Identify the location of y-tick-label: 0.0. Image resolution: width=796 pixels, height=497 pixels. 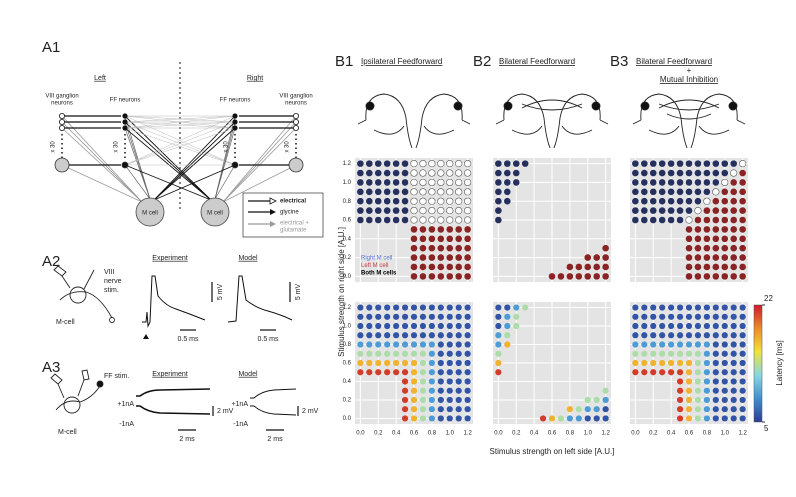
(347, 277).